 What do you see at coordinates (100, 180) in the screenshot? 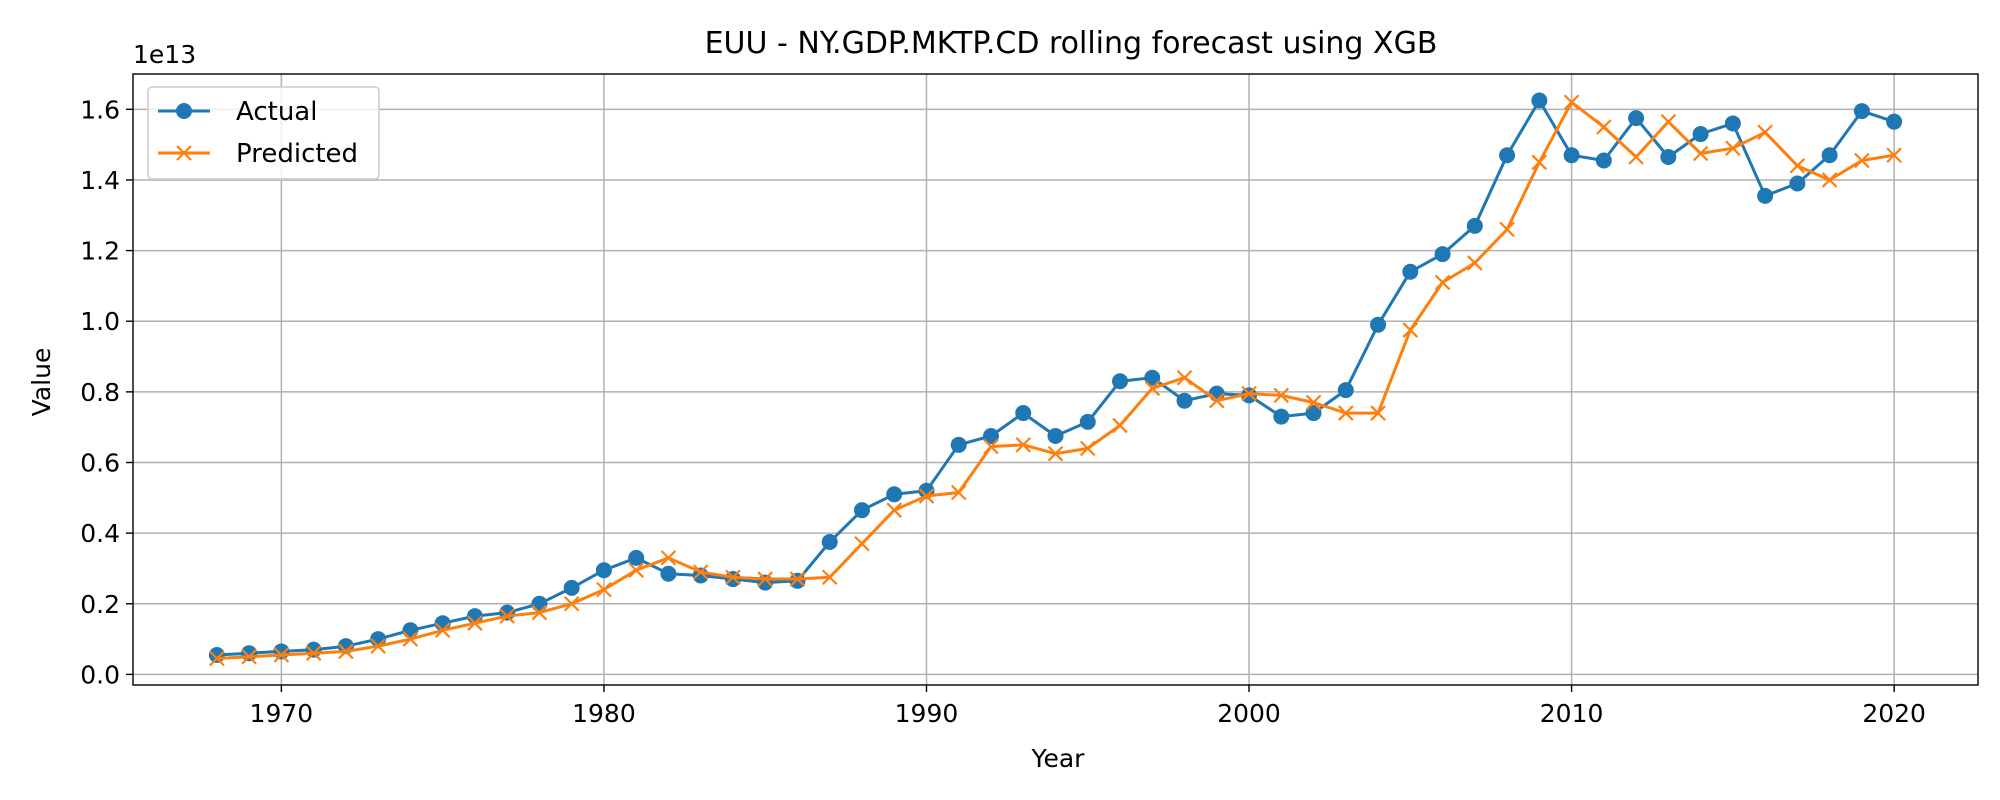
I see `y-tick-label: 1.4` at bounding box center [100, 180].